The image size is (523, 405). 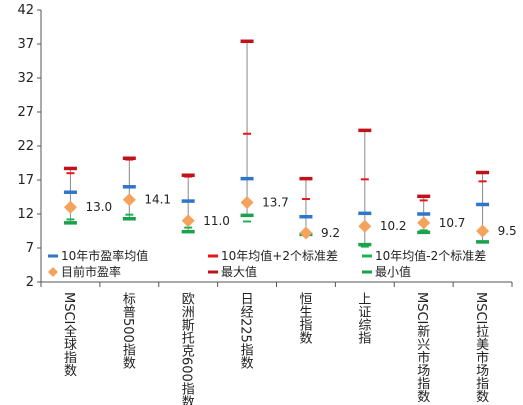 What do you see at coordinates (128, 330) in the screenshot?
I see `category-label: 标普500指数` at bounding box center [128, 330].